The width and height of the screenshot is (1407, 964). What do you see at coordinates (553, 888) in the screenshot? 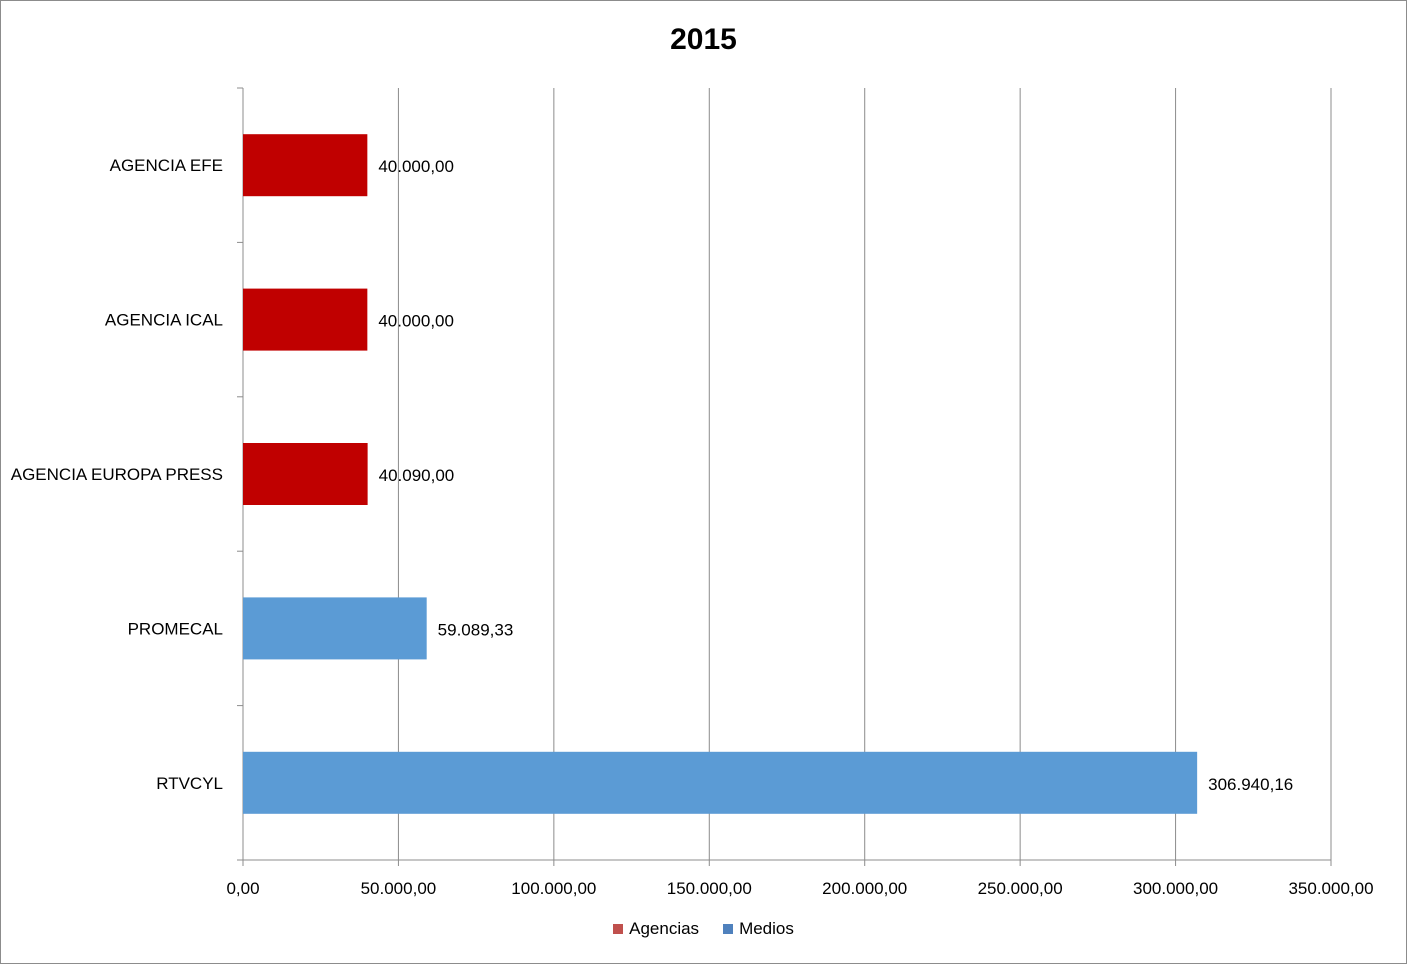
I see `x-tick-label: 100.000,00` at bounding box center [553, 888].